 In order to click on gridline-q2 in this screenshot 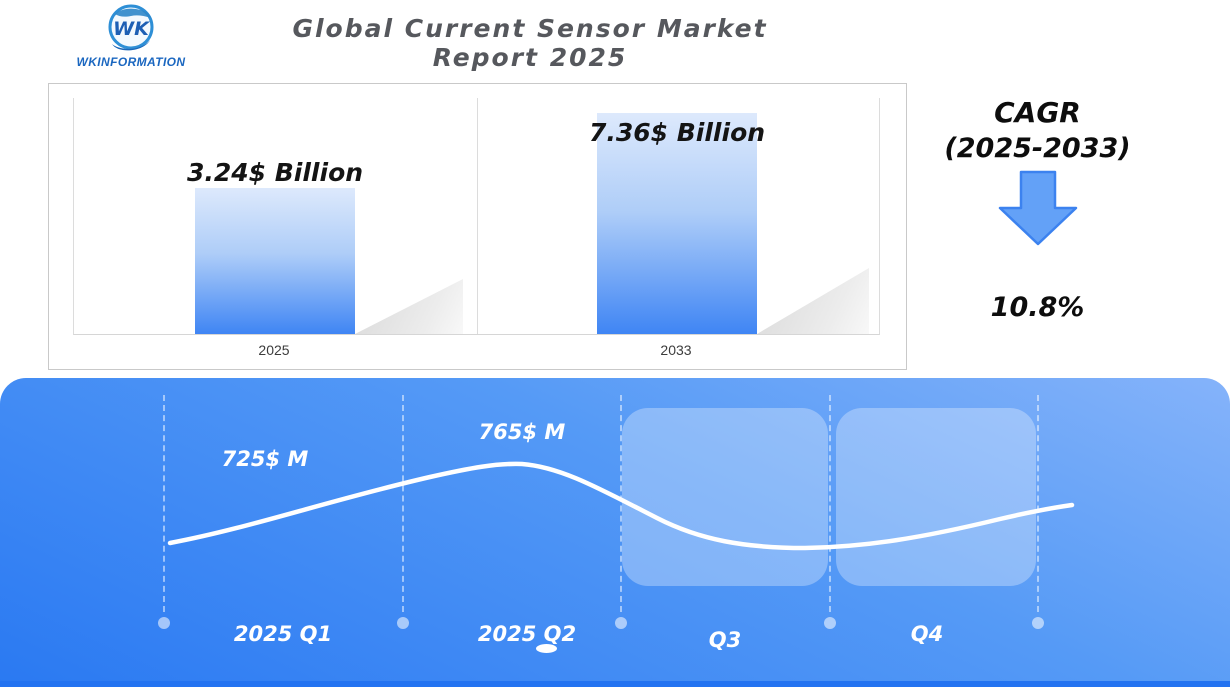, I will do `click(403, 512)`.